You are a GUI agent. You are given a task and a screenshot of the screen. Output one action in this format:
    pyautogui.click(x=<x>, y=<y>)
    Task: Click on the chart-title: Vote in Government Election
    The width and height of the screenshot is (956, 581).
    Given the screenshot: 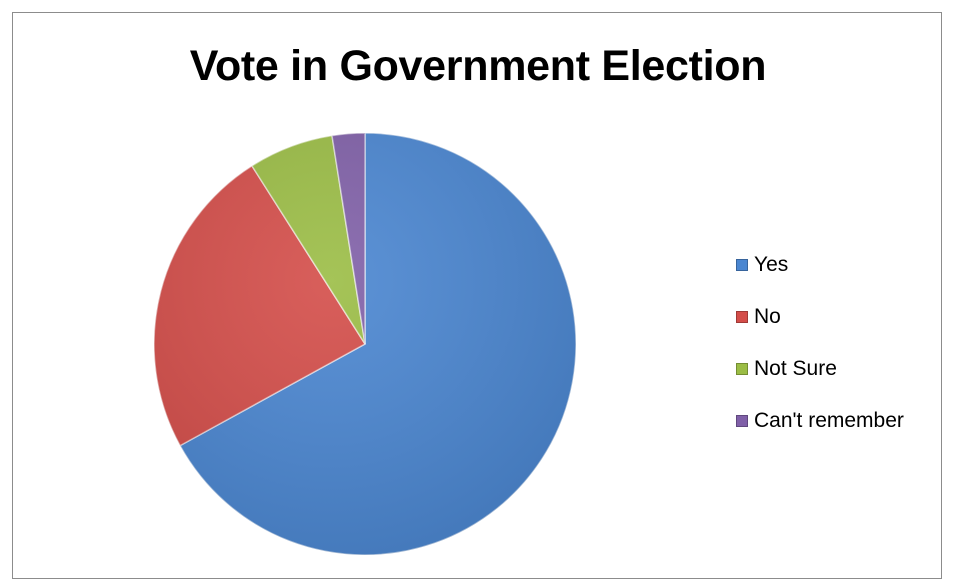 What is the action you would take?
    pyautogui.click(x=478, y=66)
    